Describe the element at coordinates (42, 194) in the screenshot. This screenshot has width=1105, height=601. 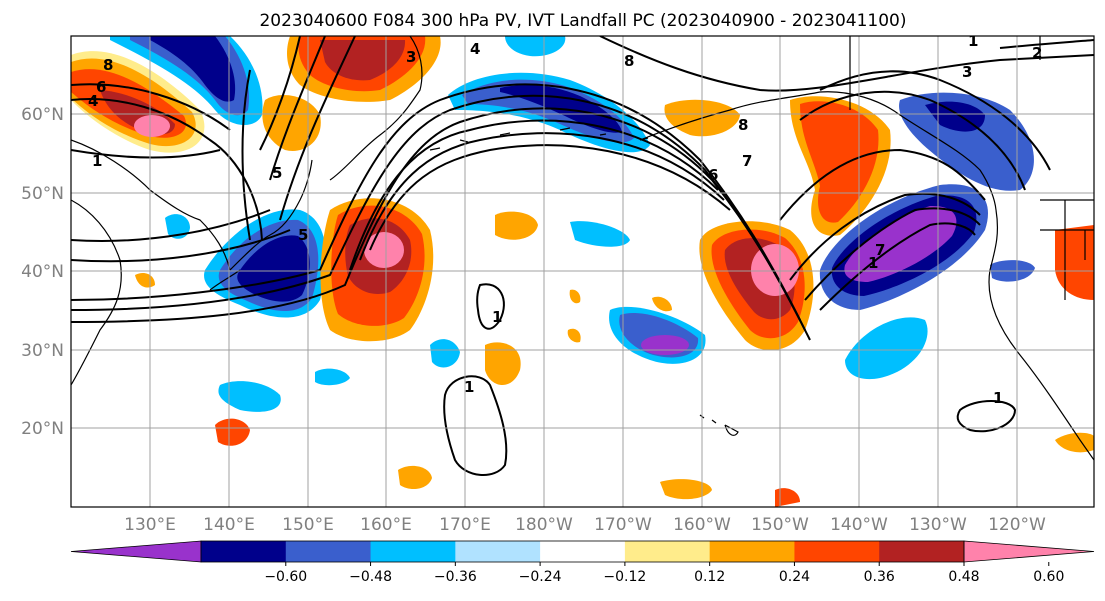
I see `lat-label: 50°N` at that location.